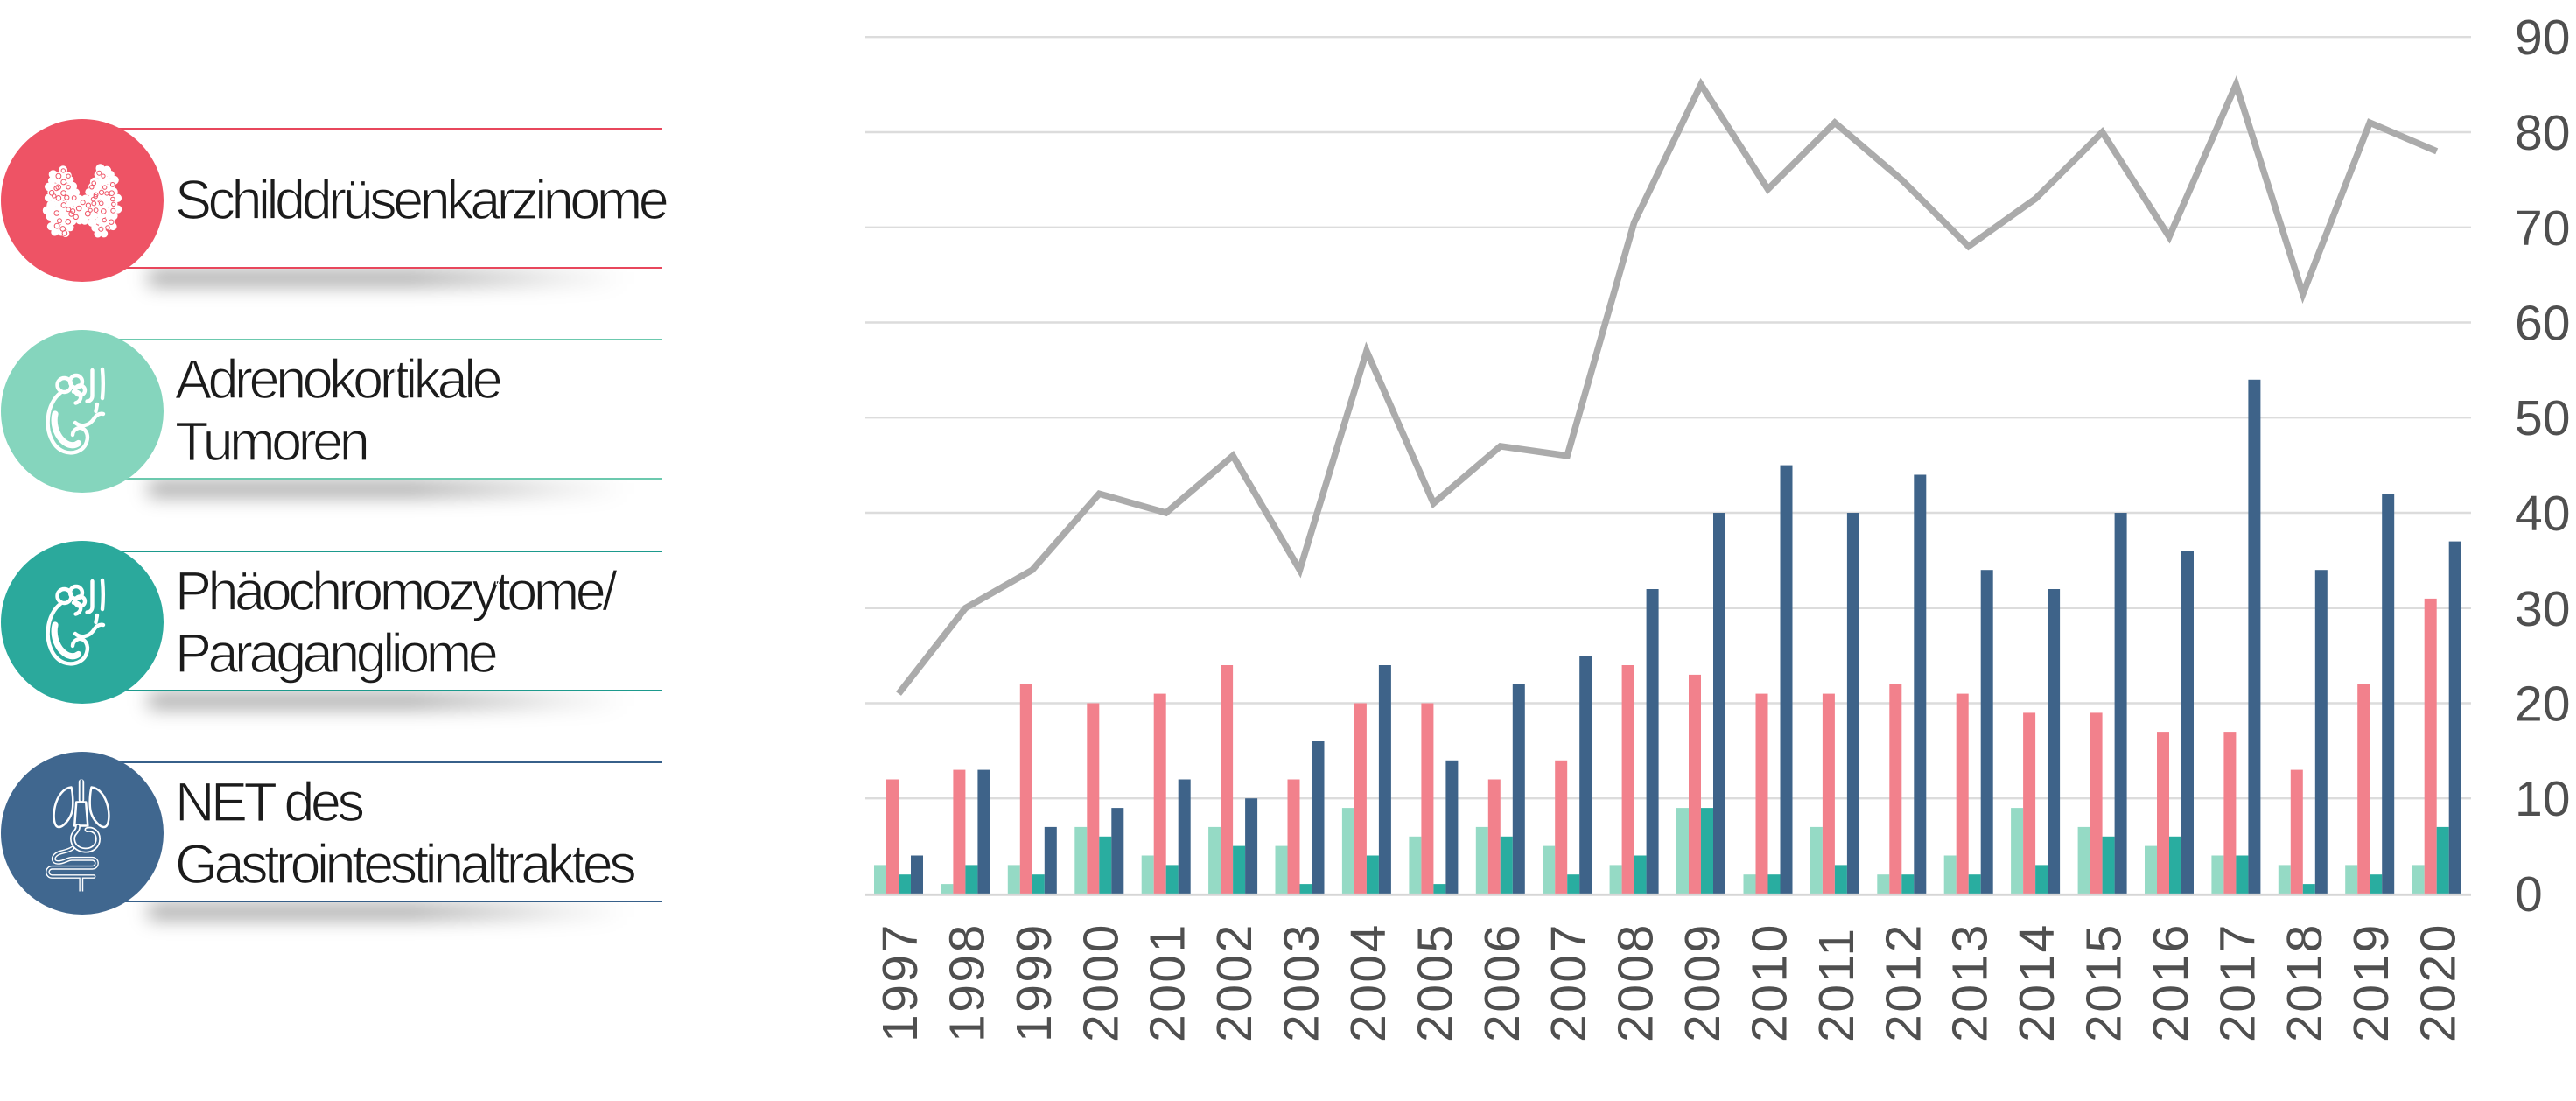 This screenshot has height=1101, width=2576. What do you see at coordinates (2542, 514) in the screenshot?
I see `svg-text: 40` at bounding box center [2542, 514].